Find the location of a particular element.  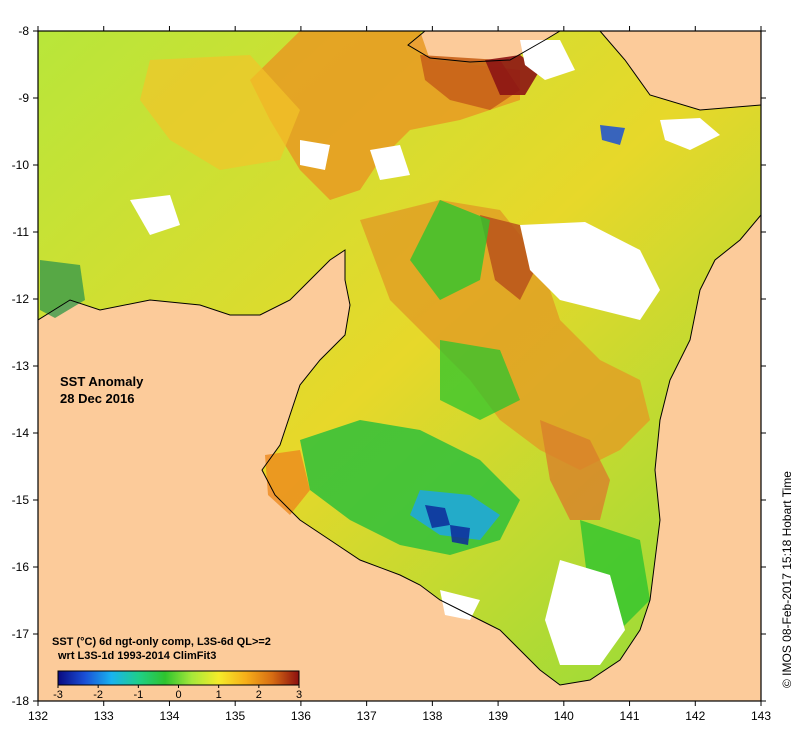

latitude-tick-label: -18 is located at coordinates (21, 701).